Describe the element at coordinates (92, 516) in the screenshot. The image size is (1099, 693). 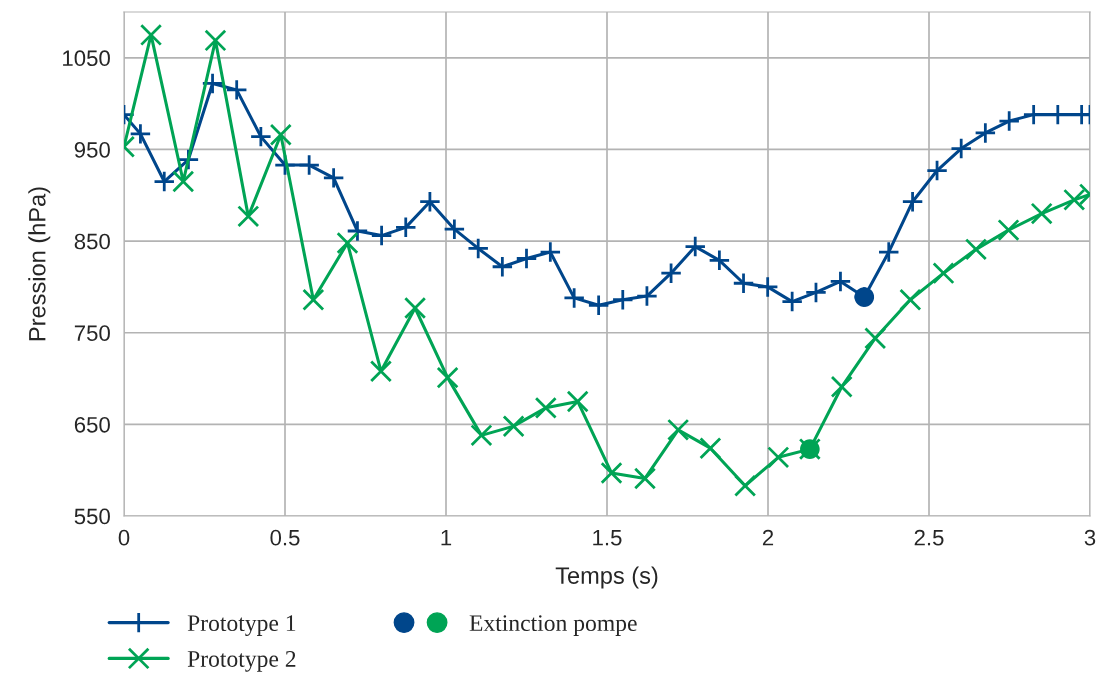
I see `y-tick-label: 550` at that location.